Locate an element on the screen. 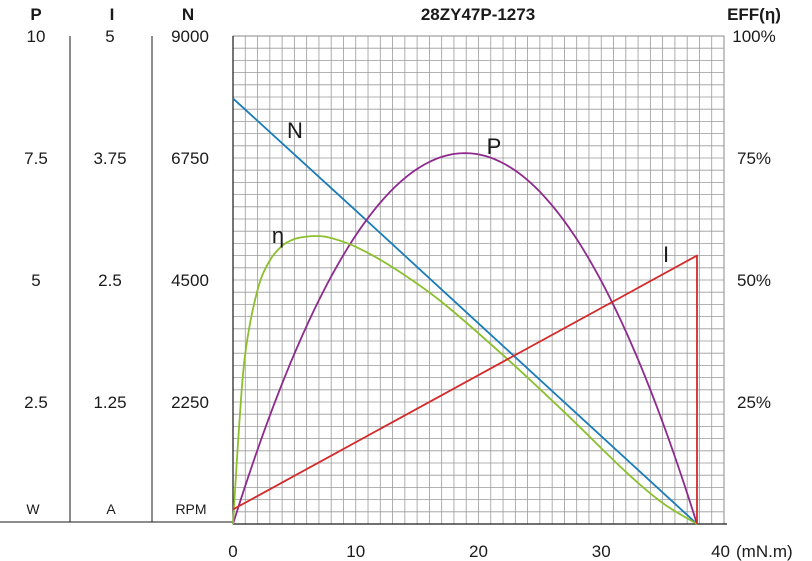  tick-label-x: 20 is located at coordinates (478, 551).